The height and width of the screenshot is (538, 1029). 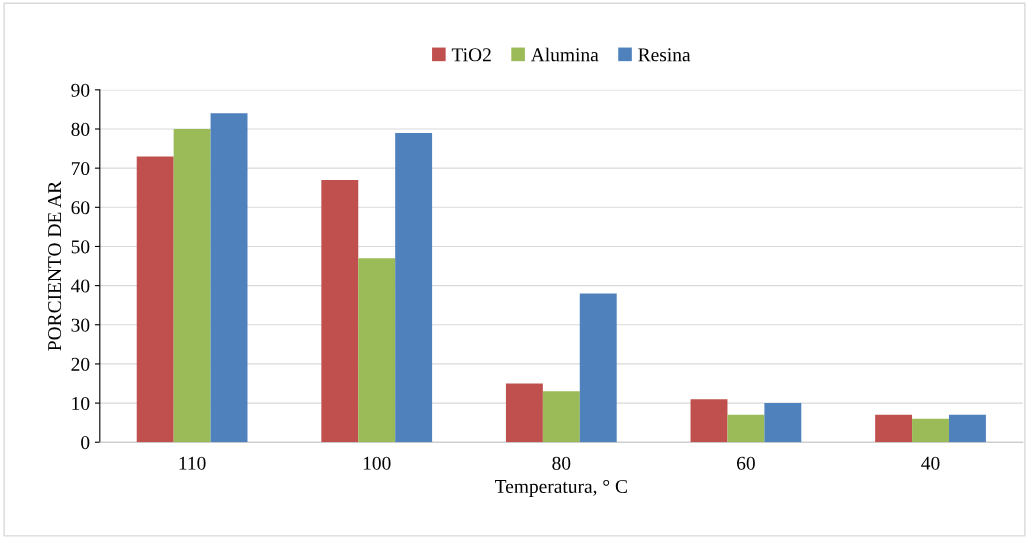 I want to click on y-tick-label: 30, so click(x=80, y=325).